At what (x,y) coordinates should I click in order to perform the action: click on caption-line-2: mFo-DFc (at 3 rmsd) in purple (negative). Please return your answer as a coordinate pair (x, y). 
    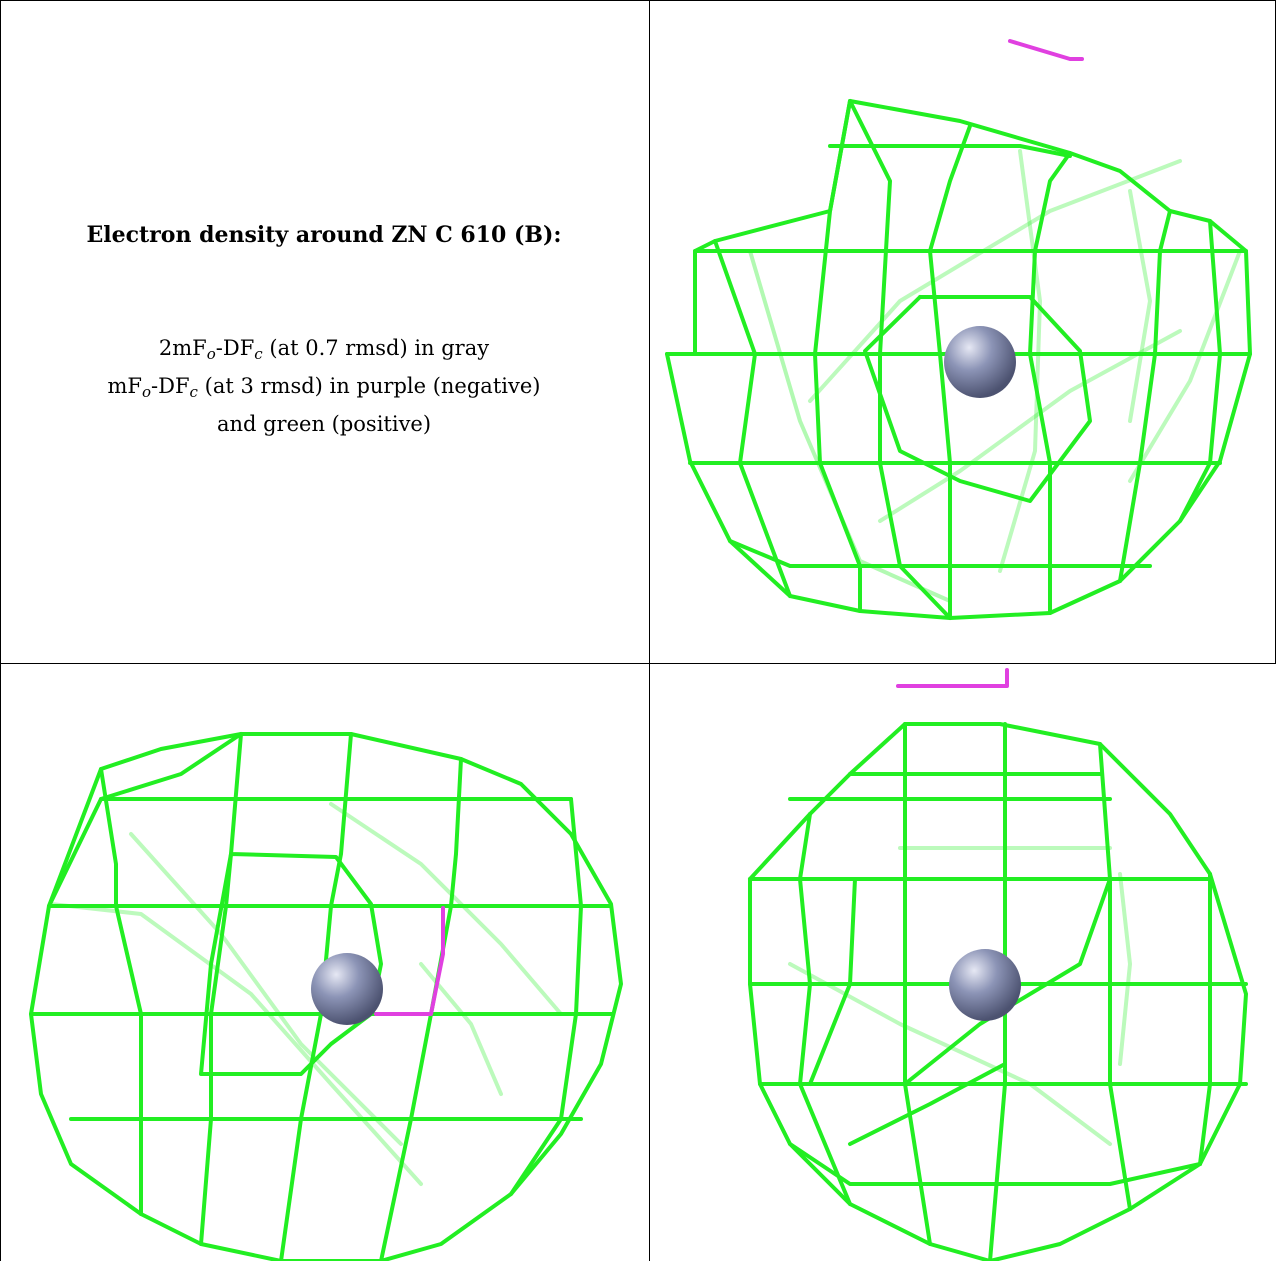
    Looking at the image, I should click on (324, 387).